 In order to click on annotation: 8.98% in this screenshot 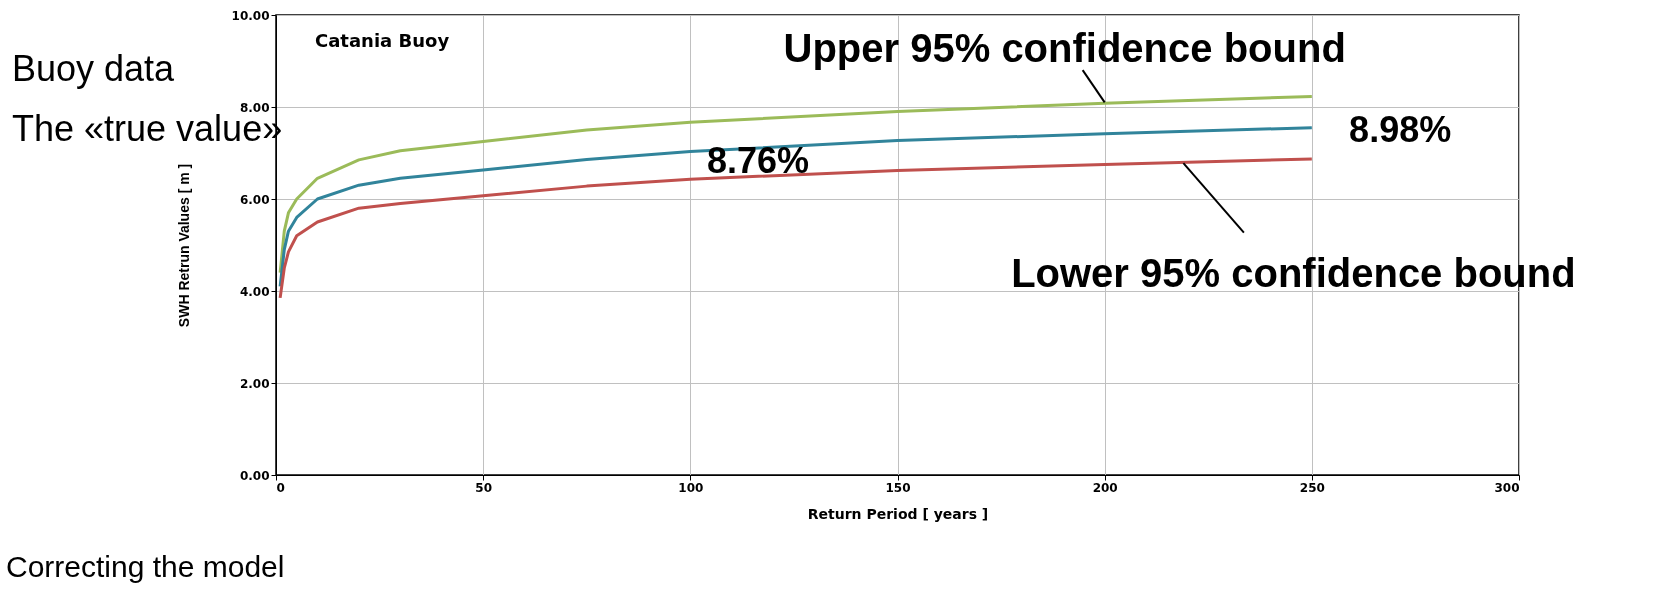, I will do `click(1400, 130)`.